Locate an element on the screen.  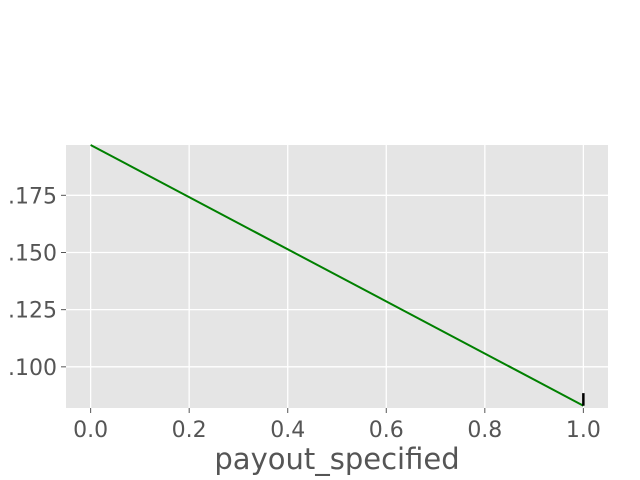
x-axis-ticks: 0.0 0.2 0.4 0.6 0.8 1.0 is located at coordinates (337, 425).